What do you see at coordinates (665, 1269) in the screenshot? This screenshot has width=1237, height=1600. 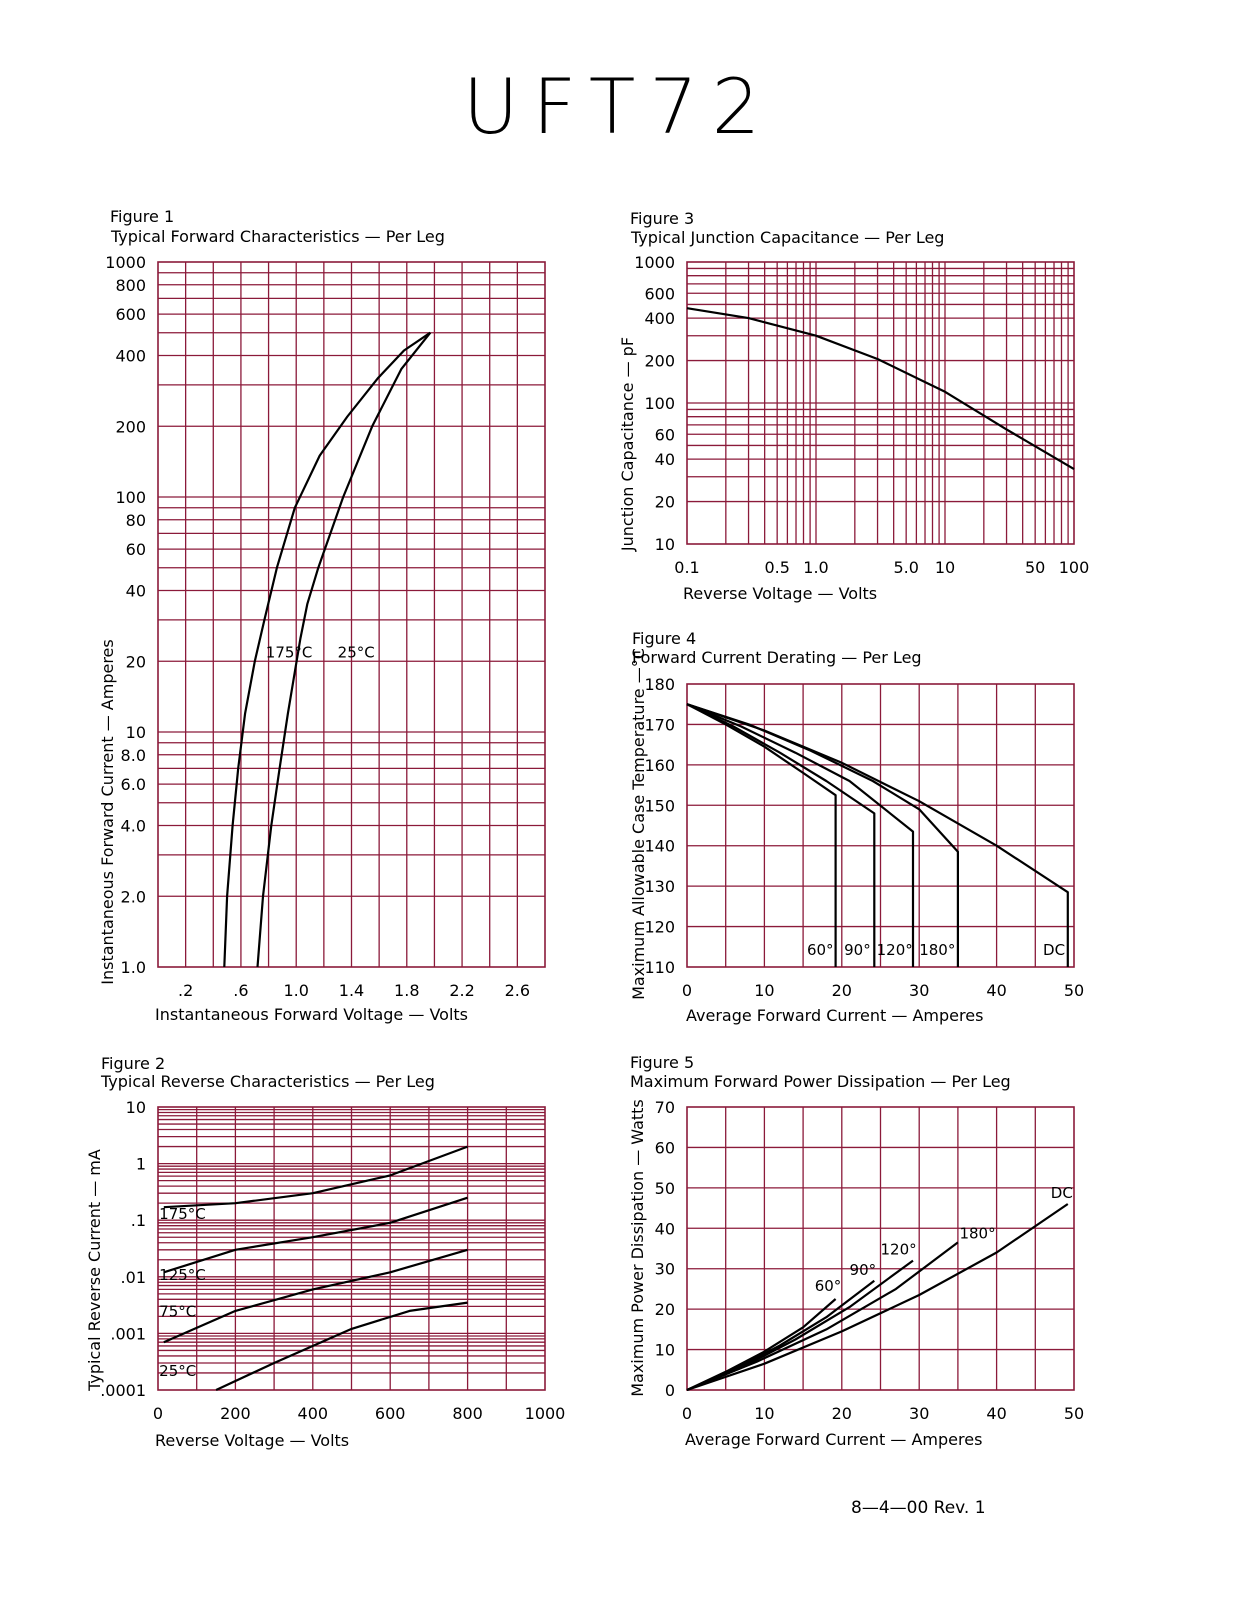 I see `y-tick-label: 30` at bounding box center [665, 1269].